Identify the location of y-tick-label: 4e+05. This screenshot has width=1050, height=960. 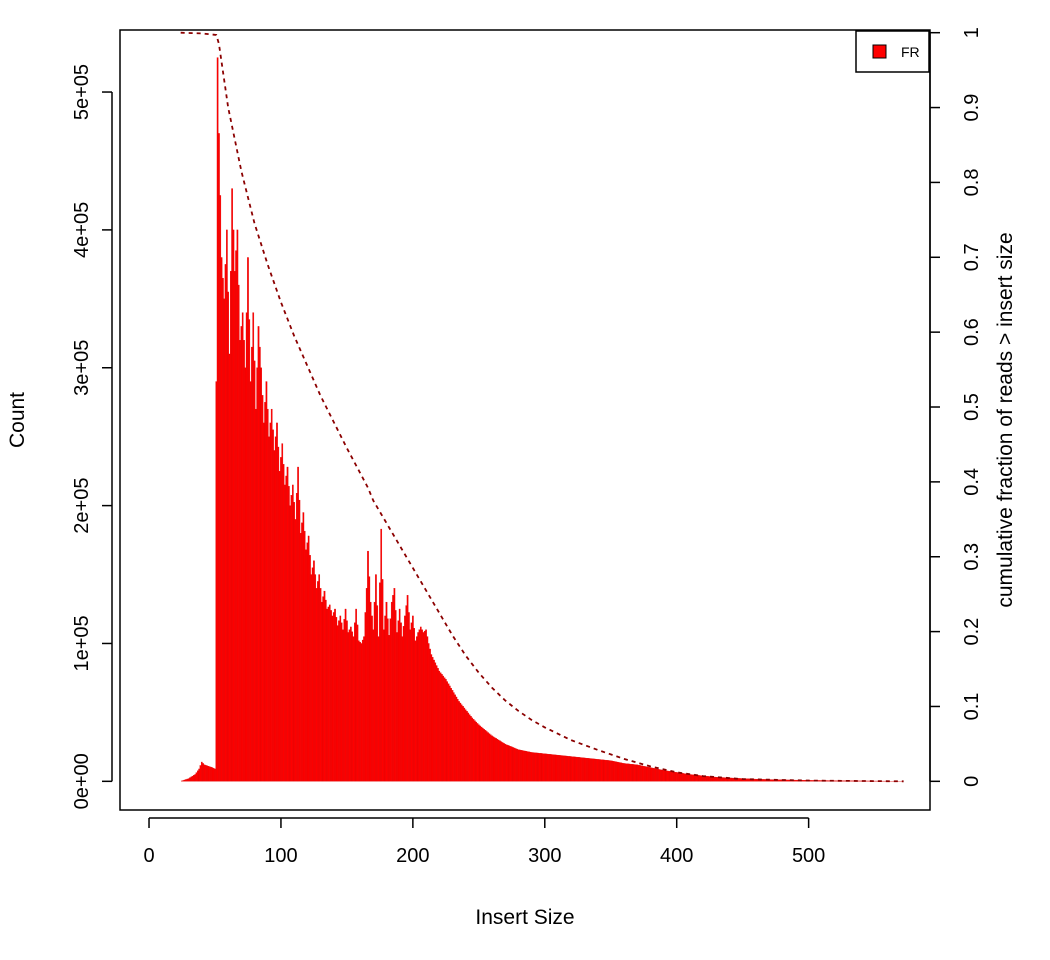
(82, 230).